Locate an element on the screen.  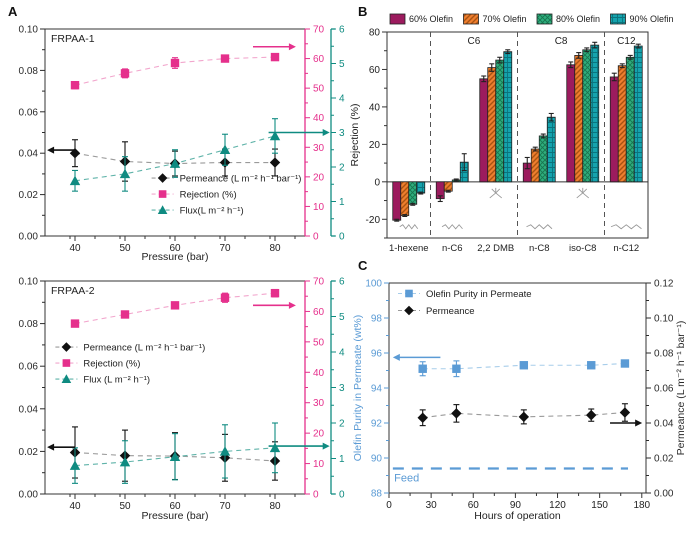
frpaa1-legend-label: Flux(L m⁻² h⁻¹) is located at coordinates (212, 211).